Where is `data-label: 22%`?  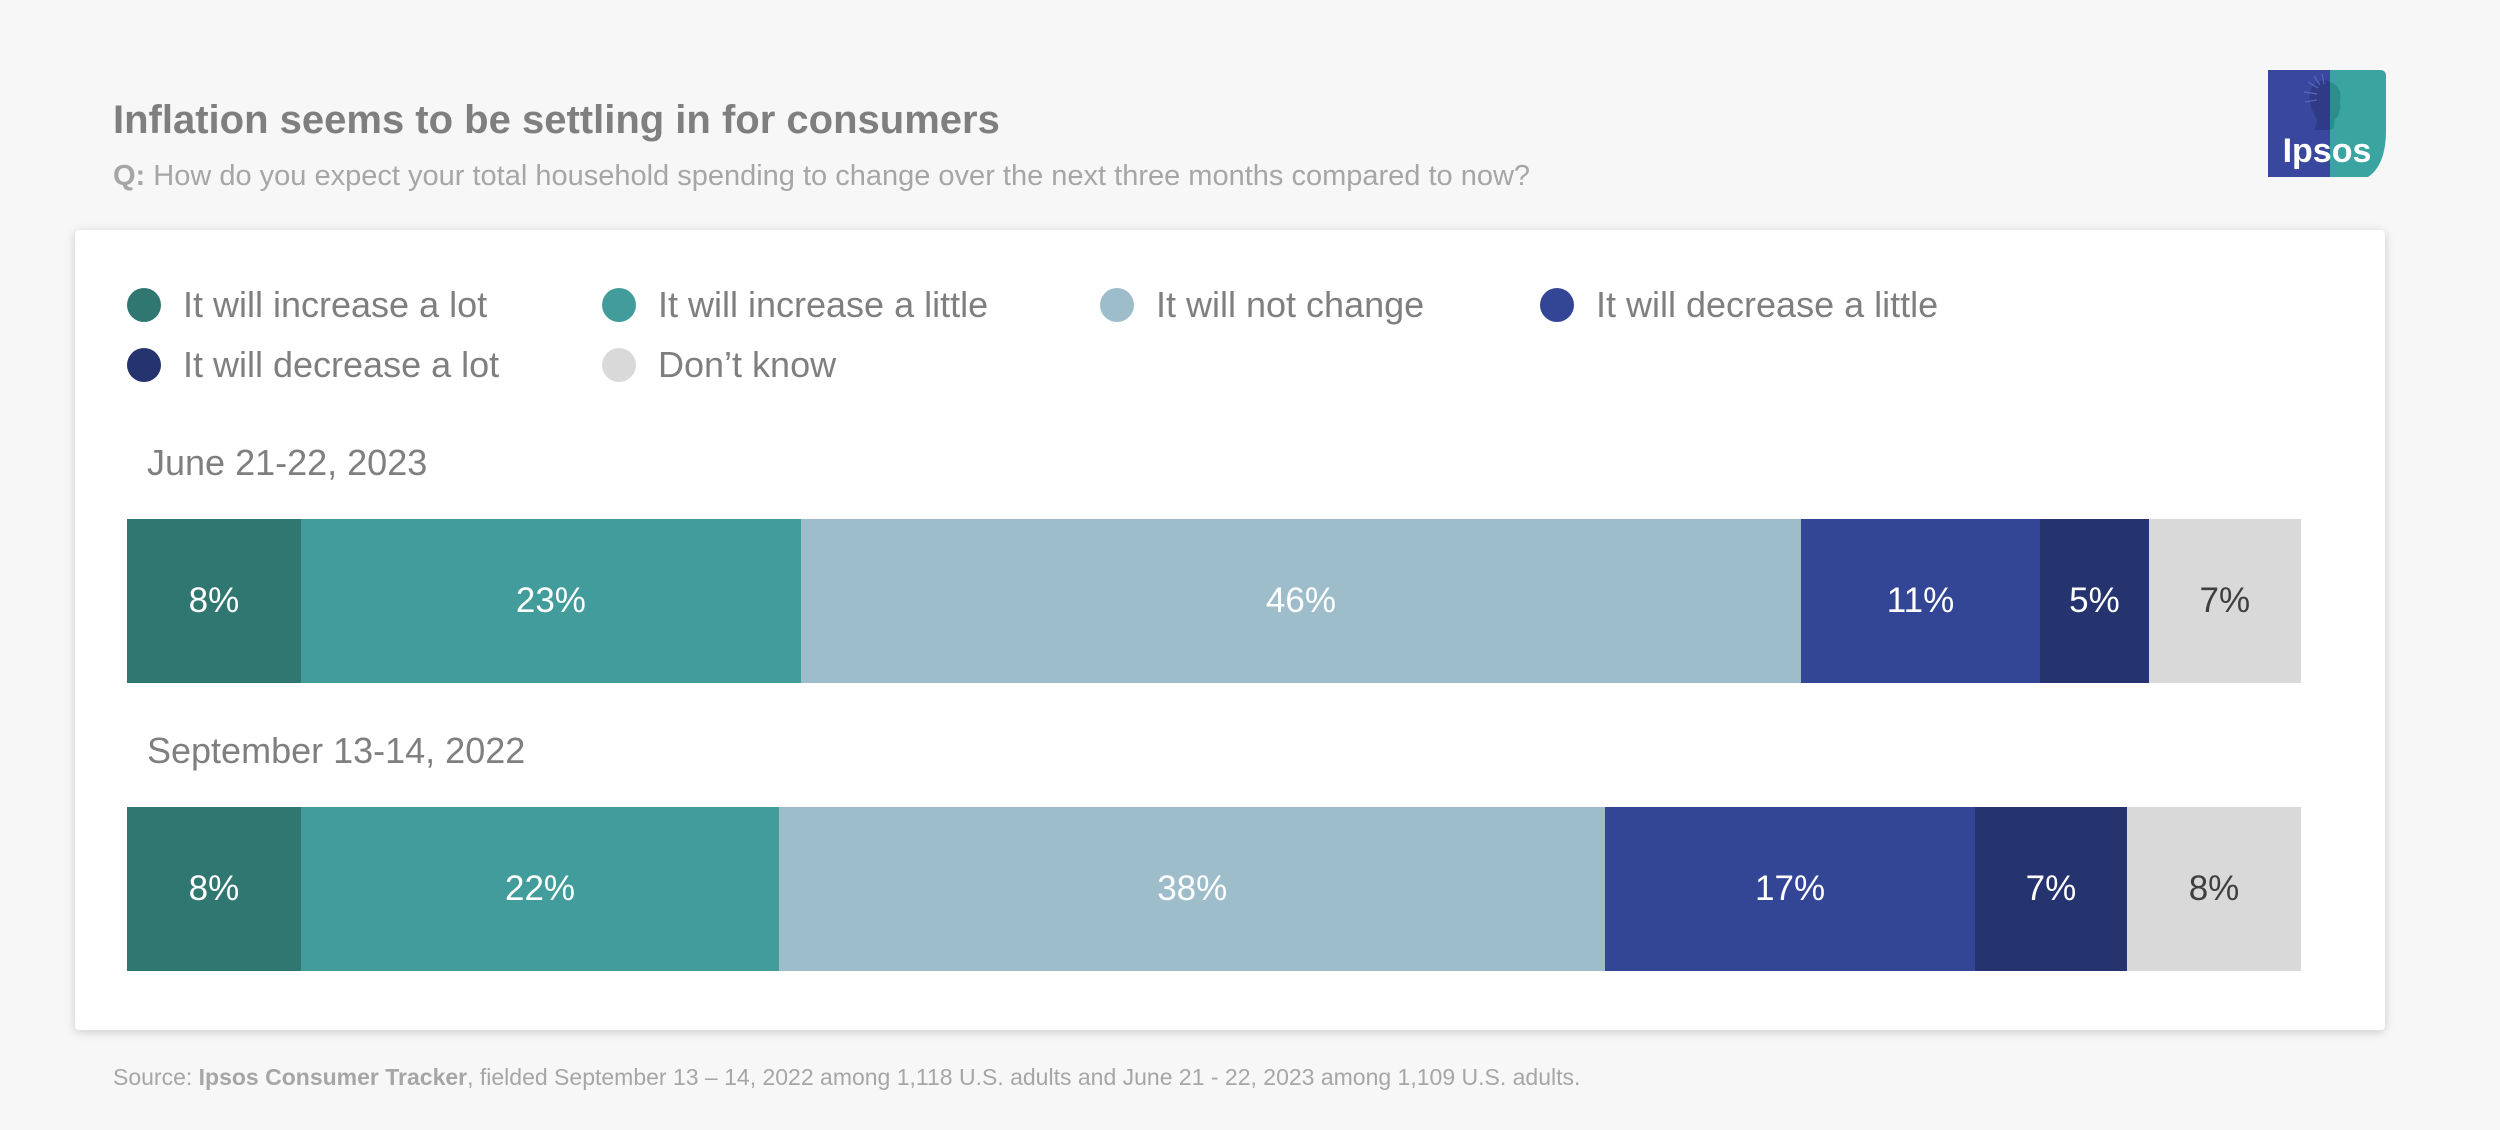
data-label: 22% is located at coordinates (540, 888).